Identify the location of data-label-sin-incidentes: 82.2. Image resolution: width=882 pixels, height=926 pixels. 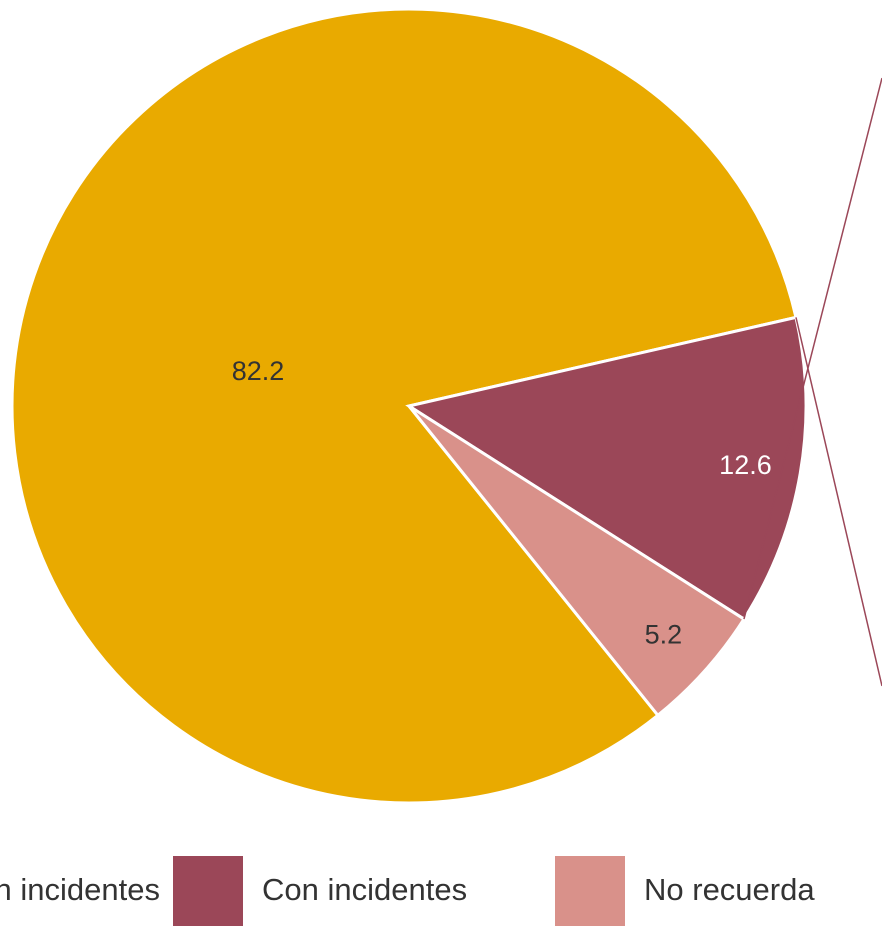
(258, 371).